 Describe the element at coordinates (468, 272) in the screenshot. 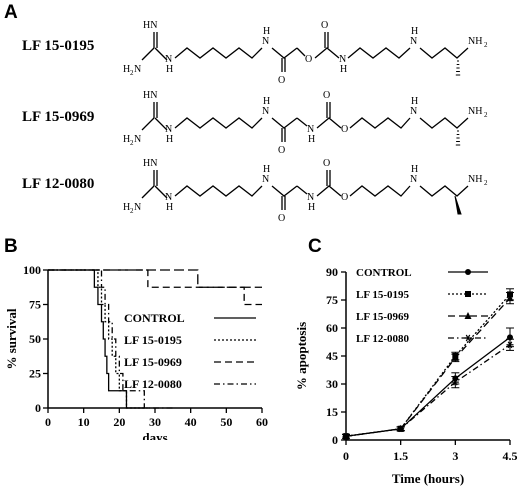

I see `marker-circle` at that location.